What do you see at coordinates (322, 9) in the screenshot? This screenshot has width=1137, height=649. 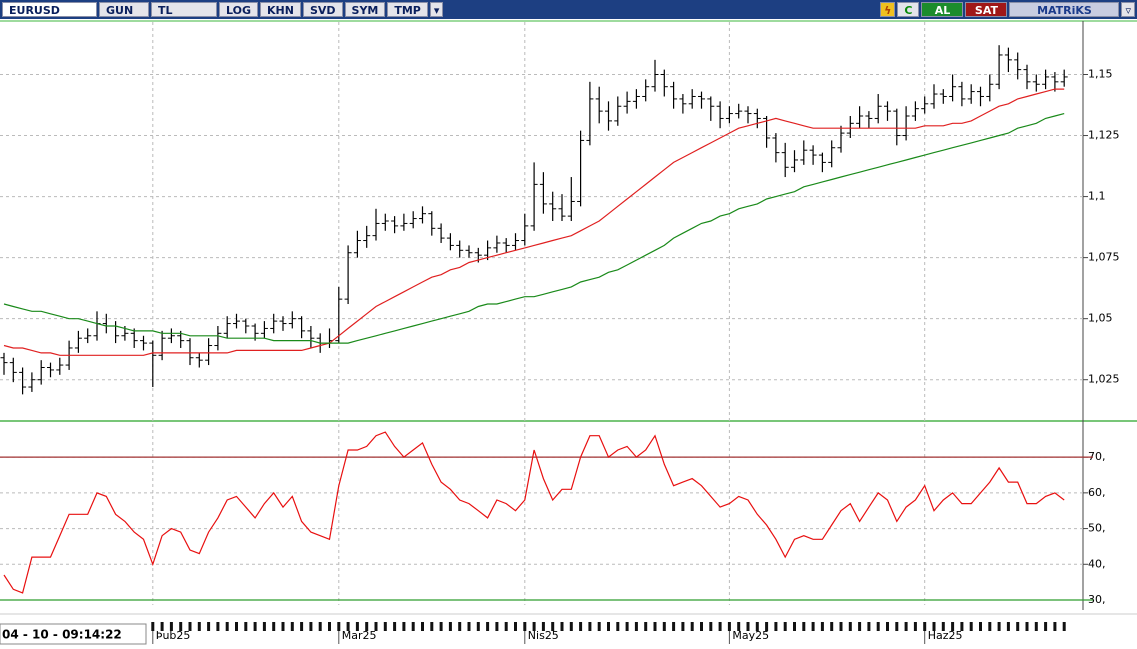 I see `button: SVD` at bounding box center [322, 9].